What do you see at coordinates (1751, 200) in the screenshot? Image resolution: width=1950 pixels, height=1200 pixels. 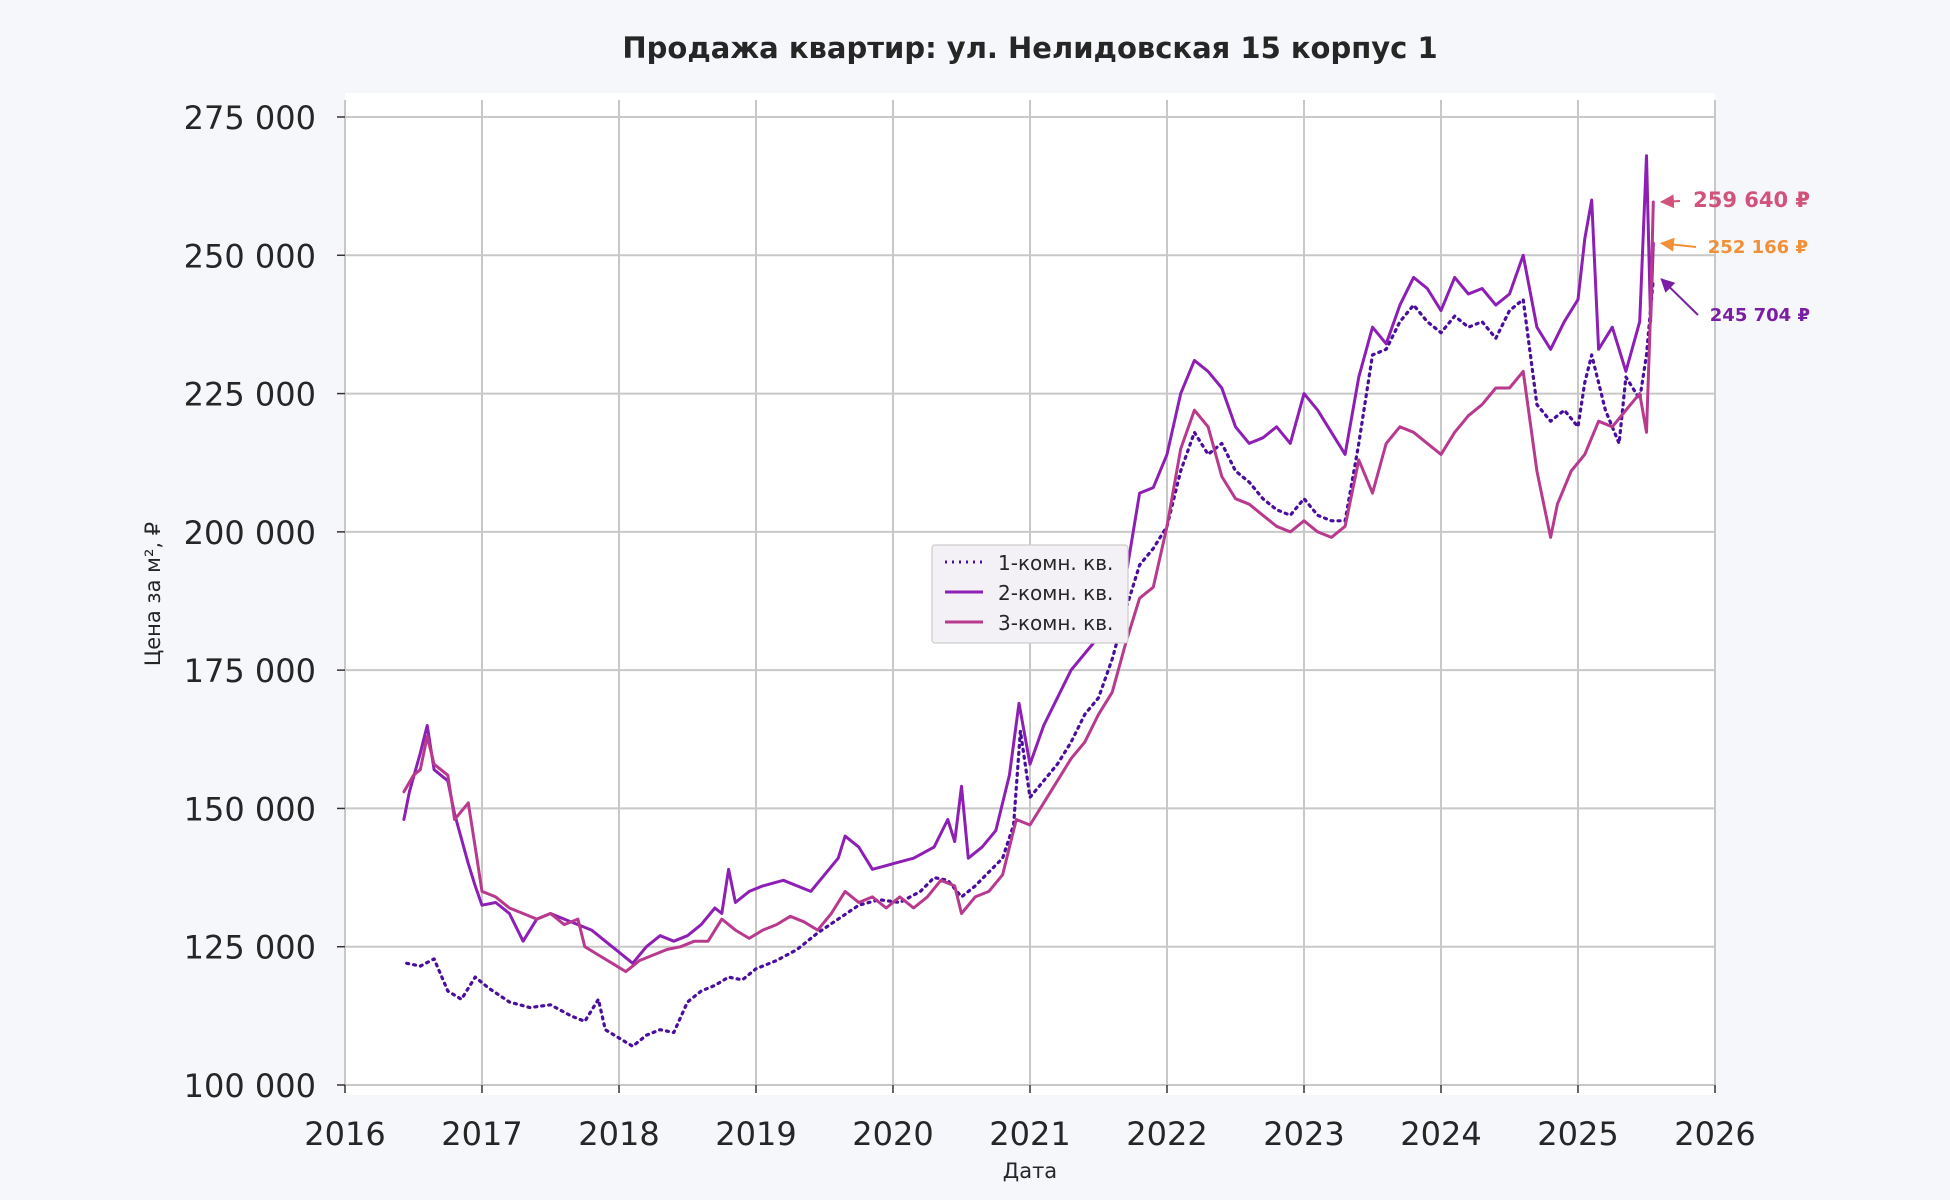 I see `last-value-label-3-room: 259 640 ₽` at bounding box center [1751, 200].